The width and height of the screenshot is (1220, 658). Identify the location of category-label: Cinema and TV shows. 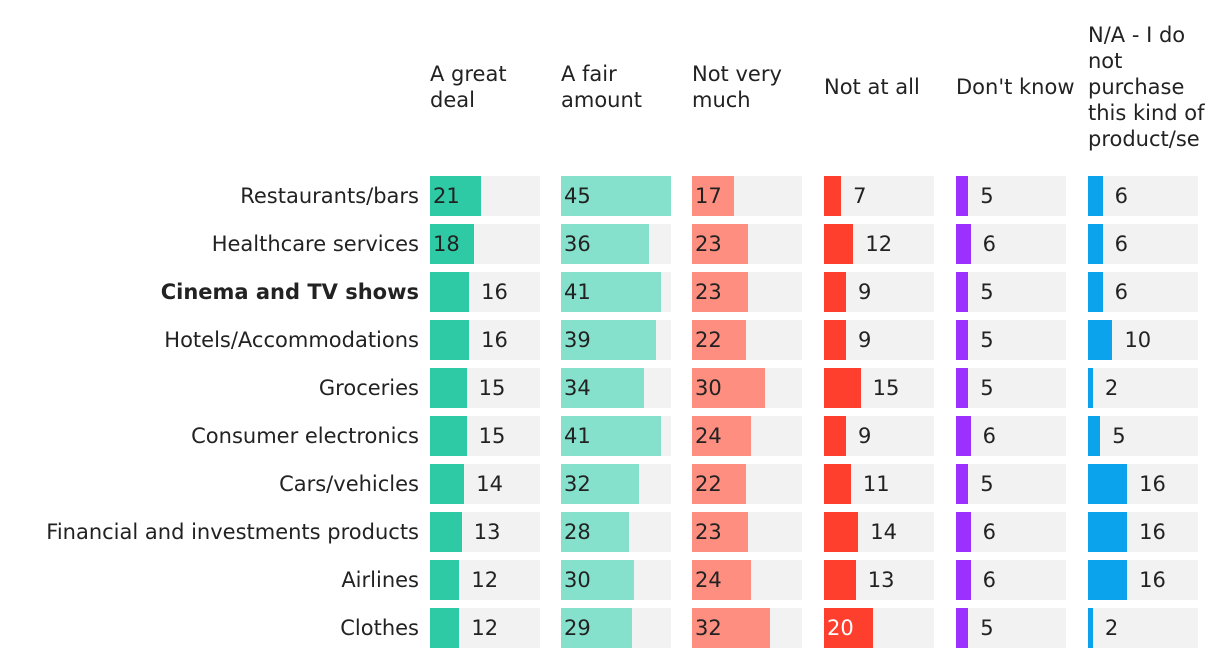
(289, 292).